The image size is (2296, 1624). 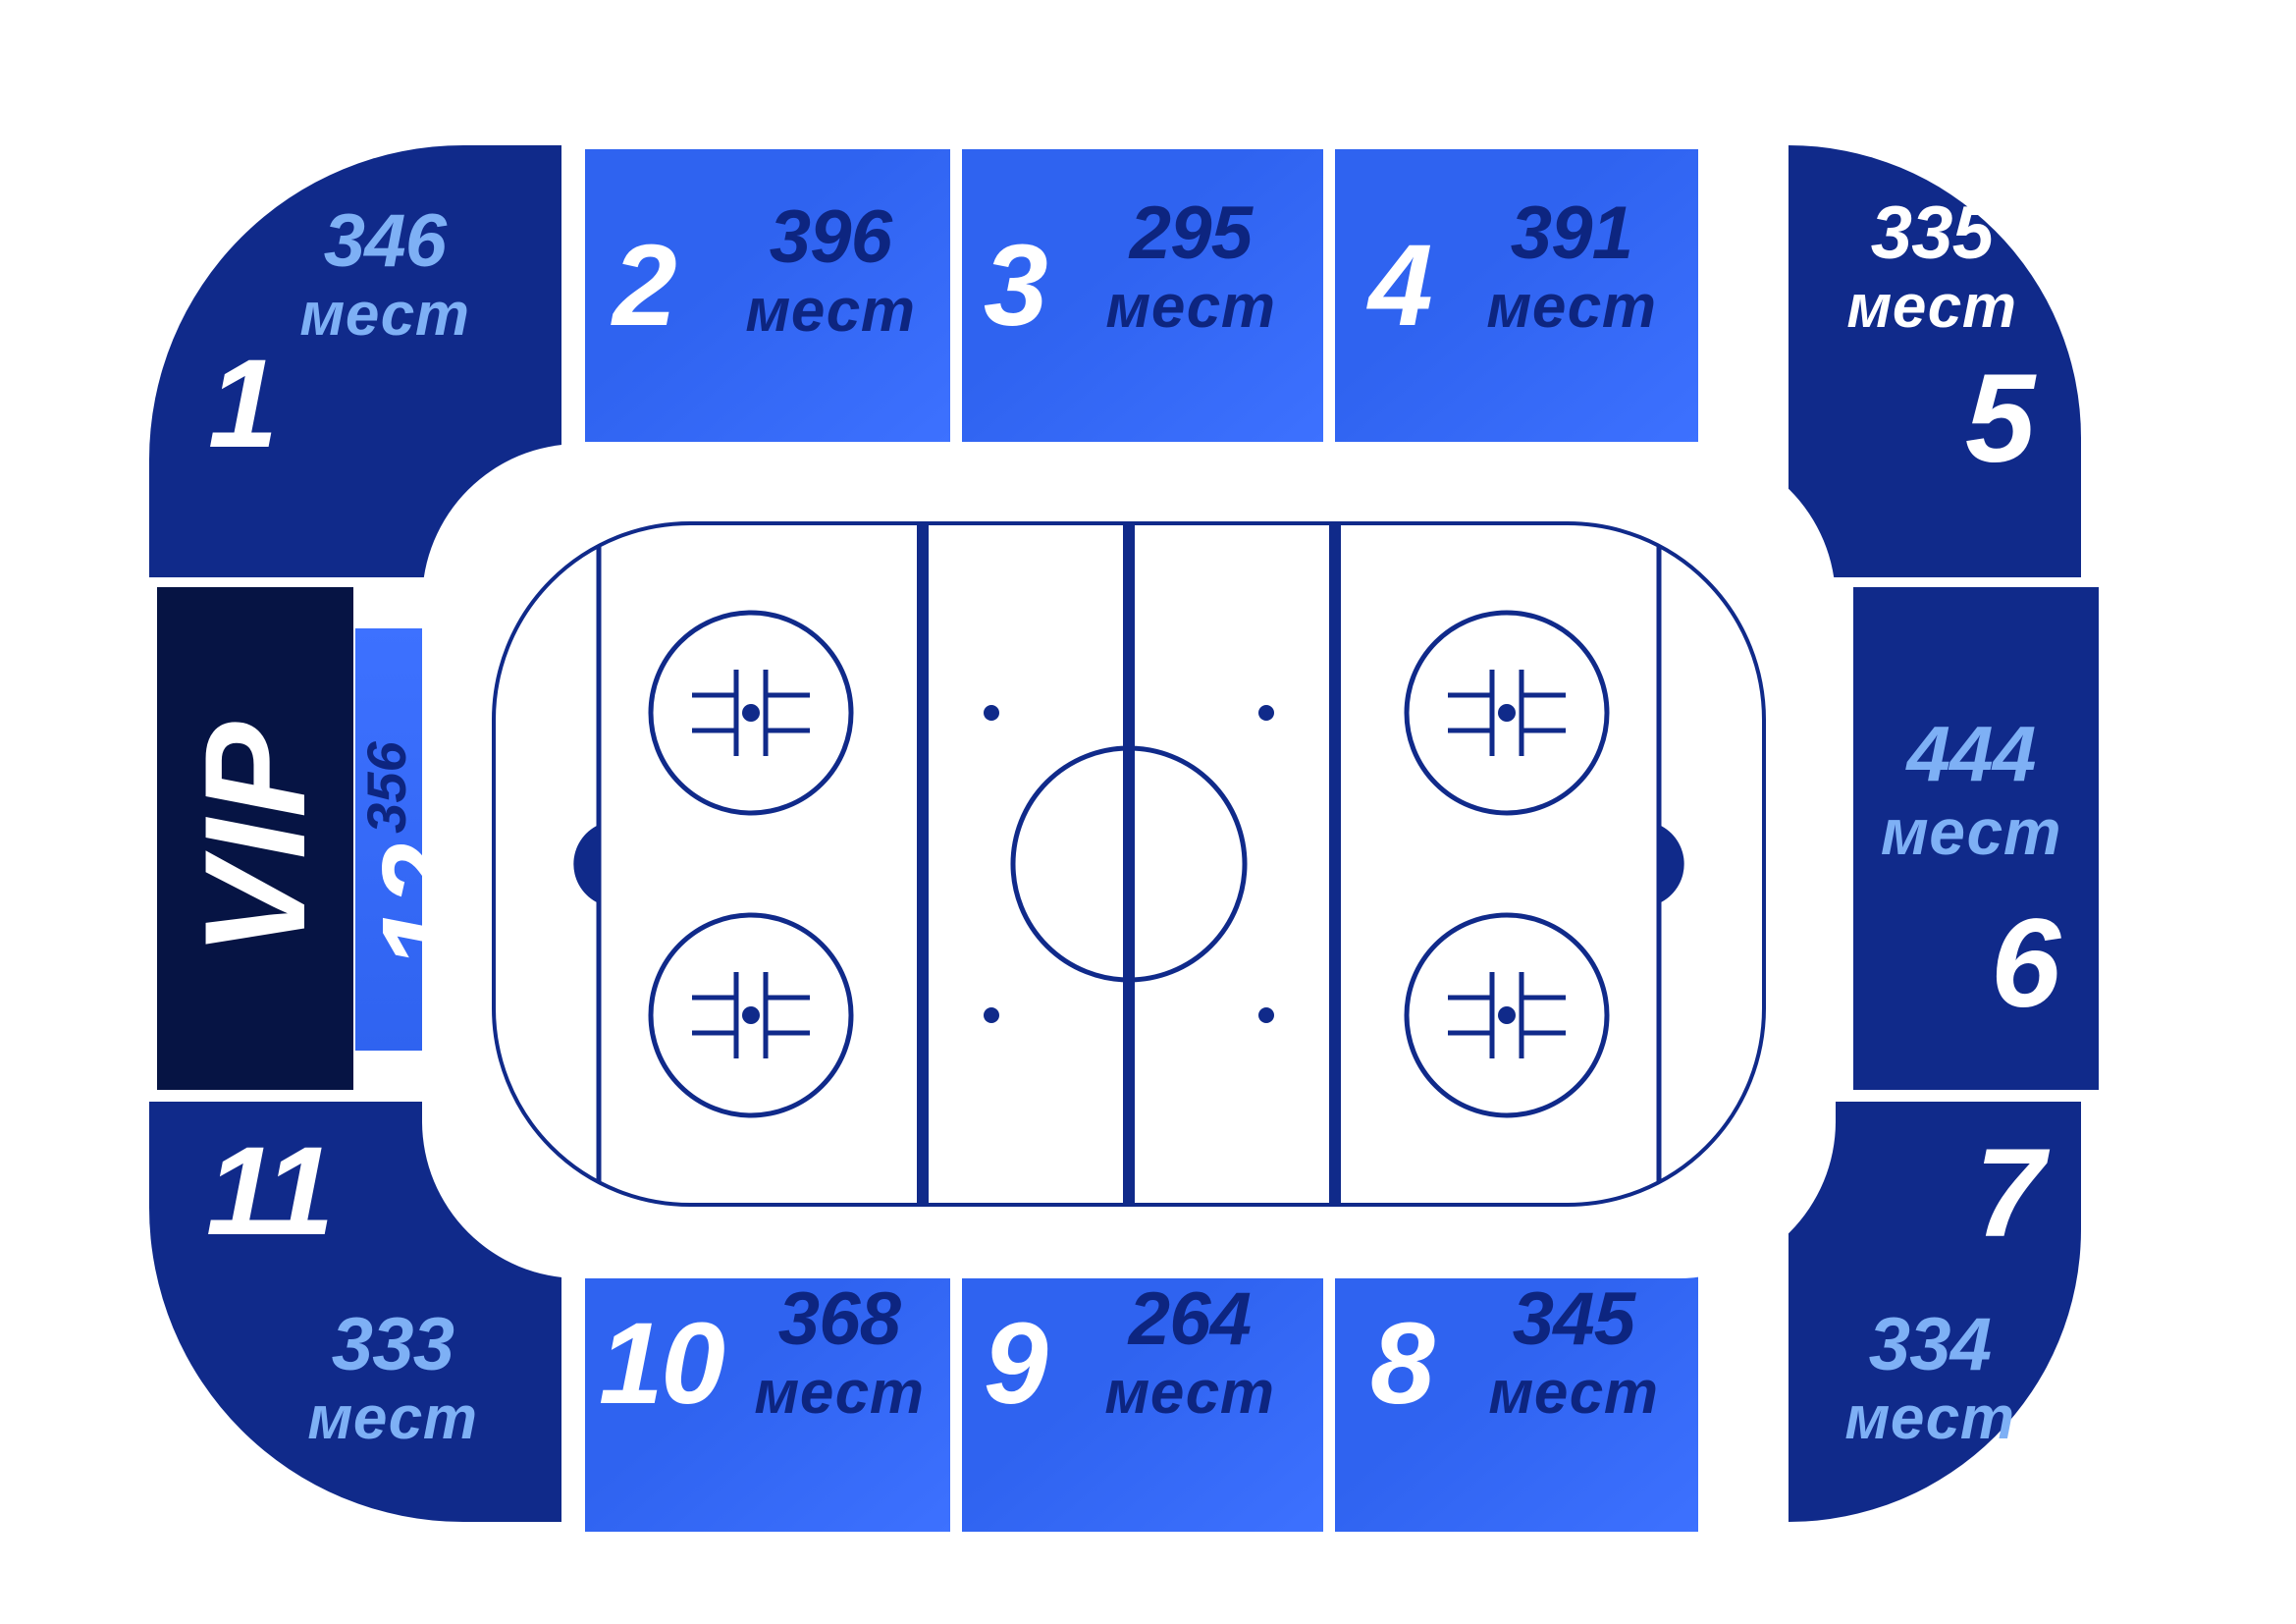 I want to click on sector-7-seats: 334 мест, so click(x=1929, y=1378).